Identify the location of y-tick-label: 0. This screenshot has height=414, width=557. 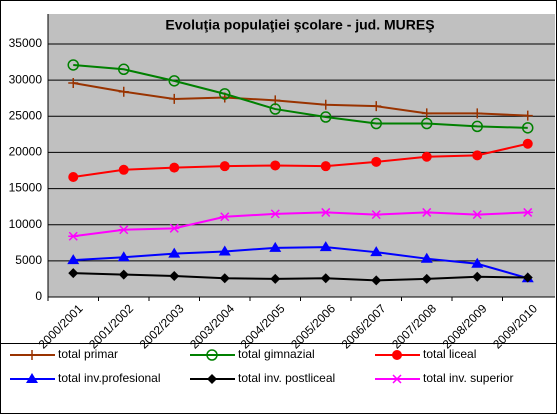
(38, 296).